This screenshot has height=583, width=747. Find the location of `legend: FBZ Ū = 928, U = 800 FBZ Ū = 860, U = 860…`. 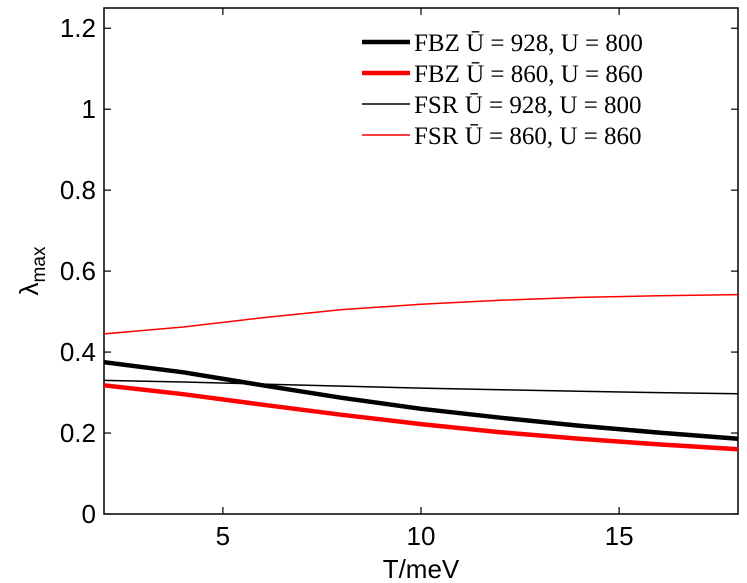

legend: FBZ Ū = 928, U = 800 FBZ Ū = 860, U = 860… is located at coordinates (502, 90).